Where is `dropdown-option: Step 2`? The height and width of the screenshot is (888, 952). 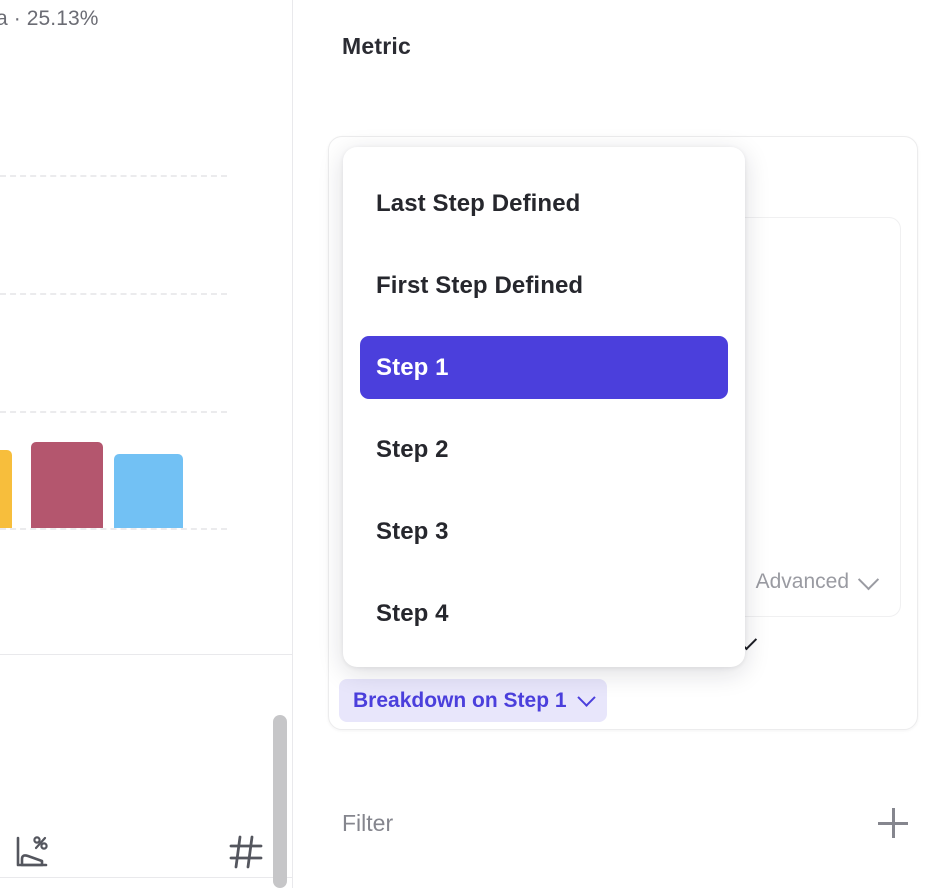
dropdown-option: Step 2 is located at coordinates (544, 449).